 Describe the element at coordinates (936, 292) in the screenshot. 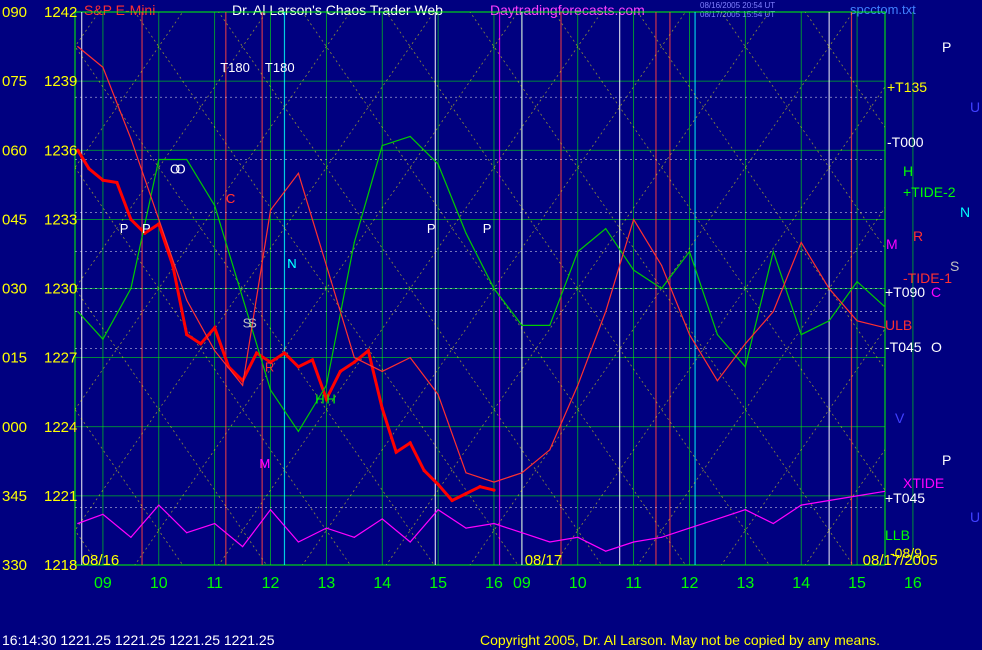

I see `right-label: C` at that location.